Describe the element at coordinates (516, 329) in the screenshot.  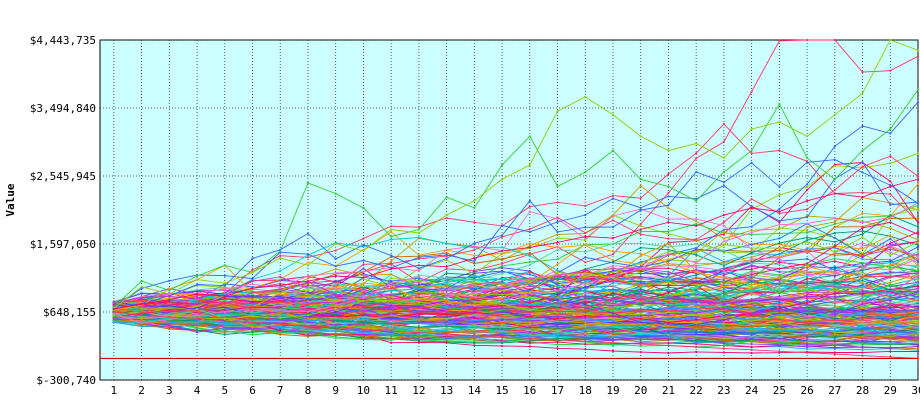
I see `series-line` at that location.